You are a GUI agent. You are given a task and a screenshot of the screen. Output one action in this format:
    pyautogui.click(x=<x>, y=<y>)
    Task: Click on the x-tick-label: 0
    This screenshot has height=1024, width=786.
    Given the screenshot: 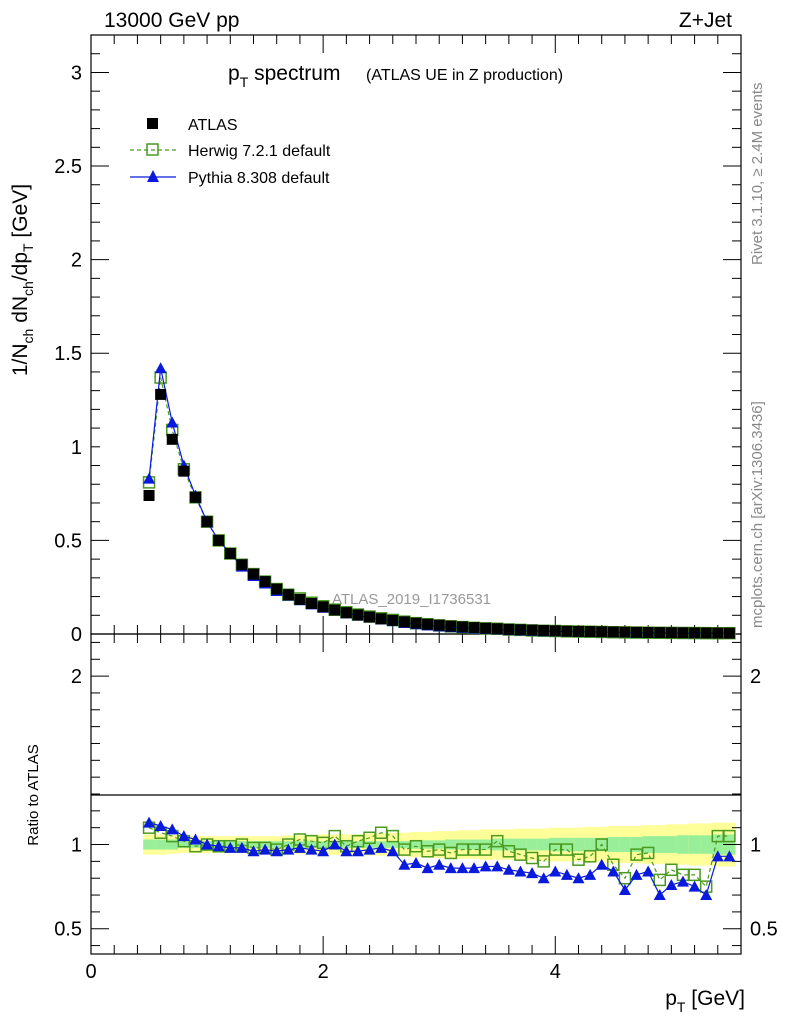 What is the action you would take?
    pyautogui.click(x=90, y=972)
    